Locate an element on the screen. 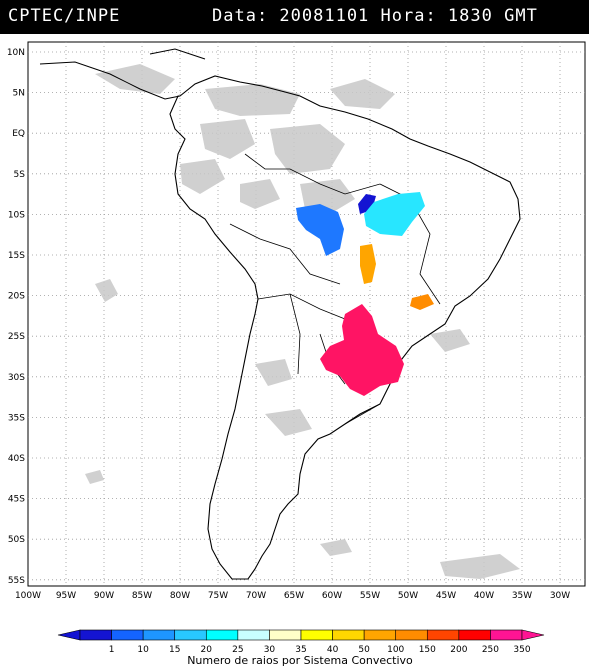 This screenshot has height=670, width=600. colorbar-tick-label: 250 is located at coordinates (490, 650).